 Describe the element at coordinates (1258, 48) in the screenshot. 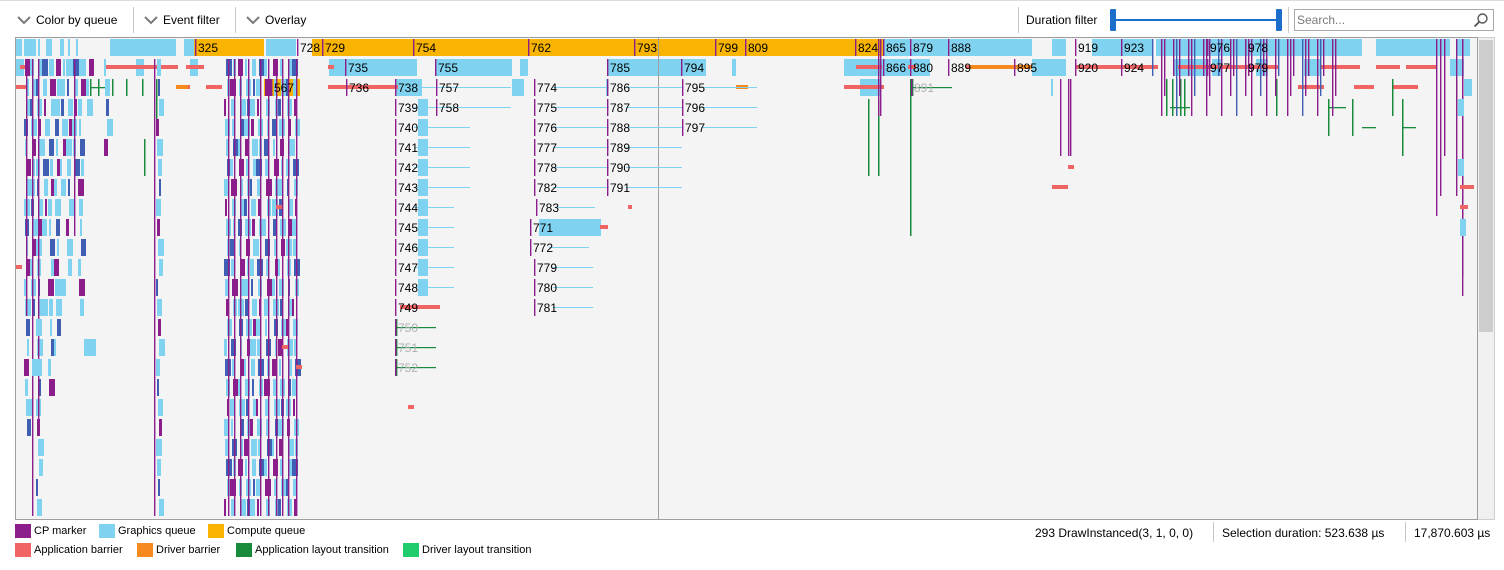

I see `timeline-event-label: 978` at that location.